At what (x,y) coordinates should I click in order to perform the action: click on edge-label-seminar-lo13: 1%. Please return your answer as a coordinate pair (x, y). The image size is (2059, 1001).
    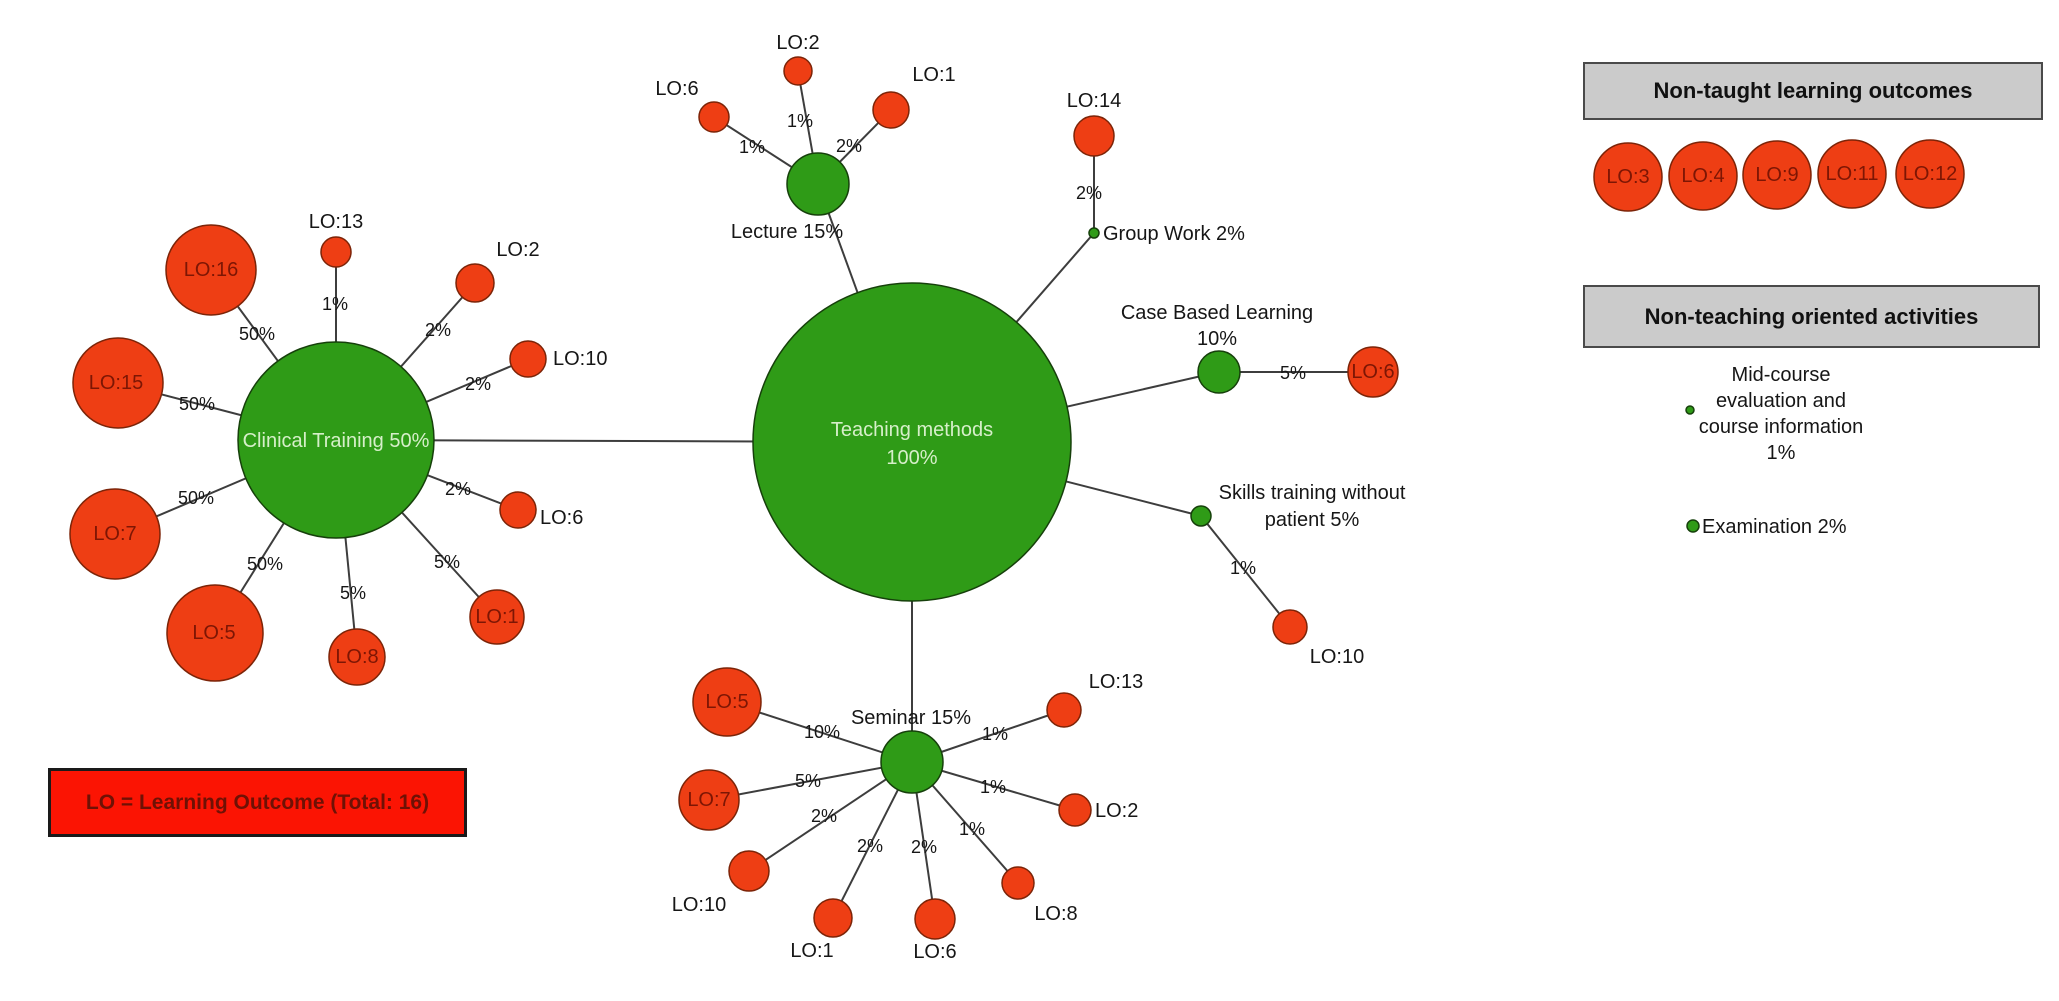
    Looking at the image, I should click on (995, 734).